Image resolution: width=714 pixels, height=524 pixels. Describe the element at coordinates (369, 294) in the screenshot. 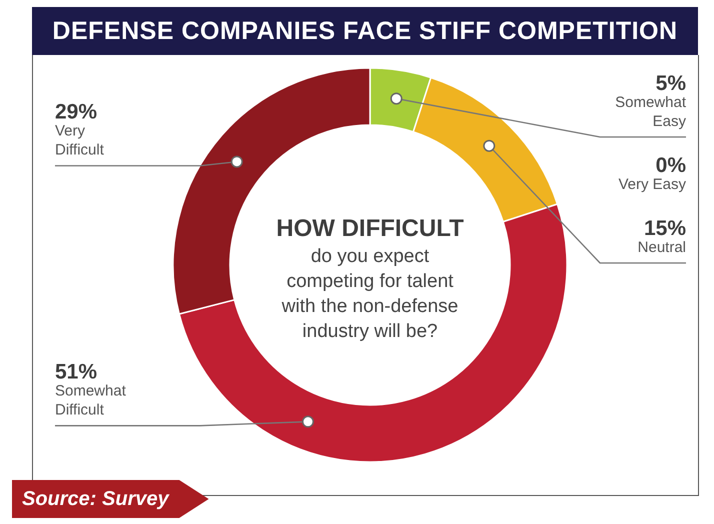

I see `text: do you expect competing for talent with the non-defense industry will be?` at that location.